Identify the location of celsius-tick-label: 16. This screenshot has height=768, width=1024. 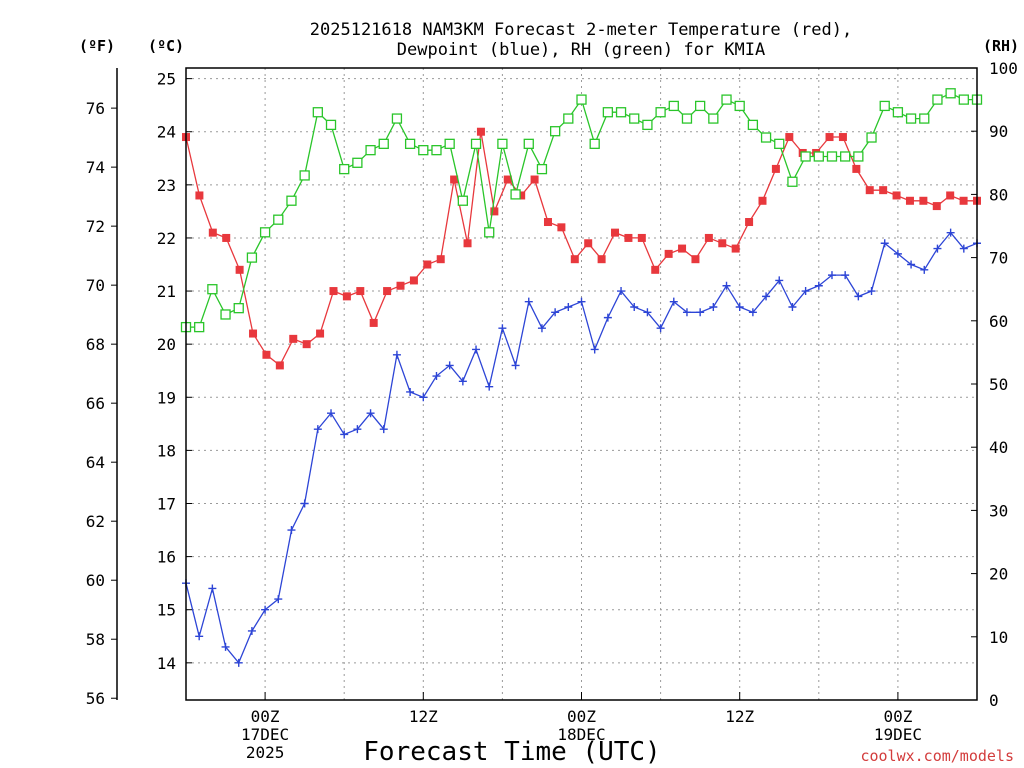
(166, 557).